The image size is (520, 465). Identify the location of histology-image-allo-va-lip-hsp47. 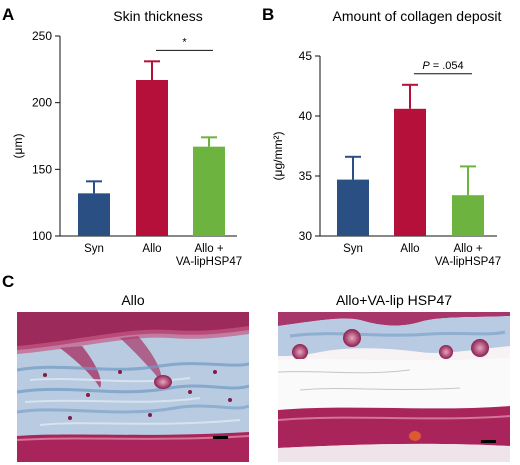
(394, 387).